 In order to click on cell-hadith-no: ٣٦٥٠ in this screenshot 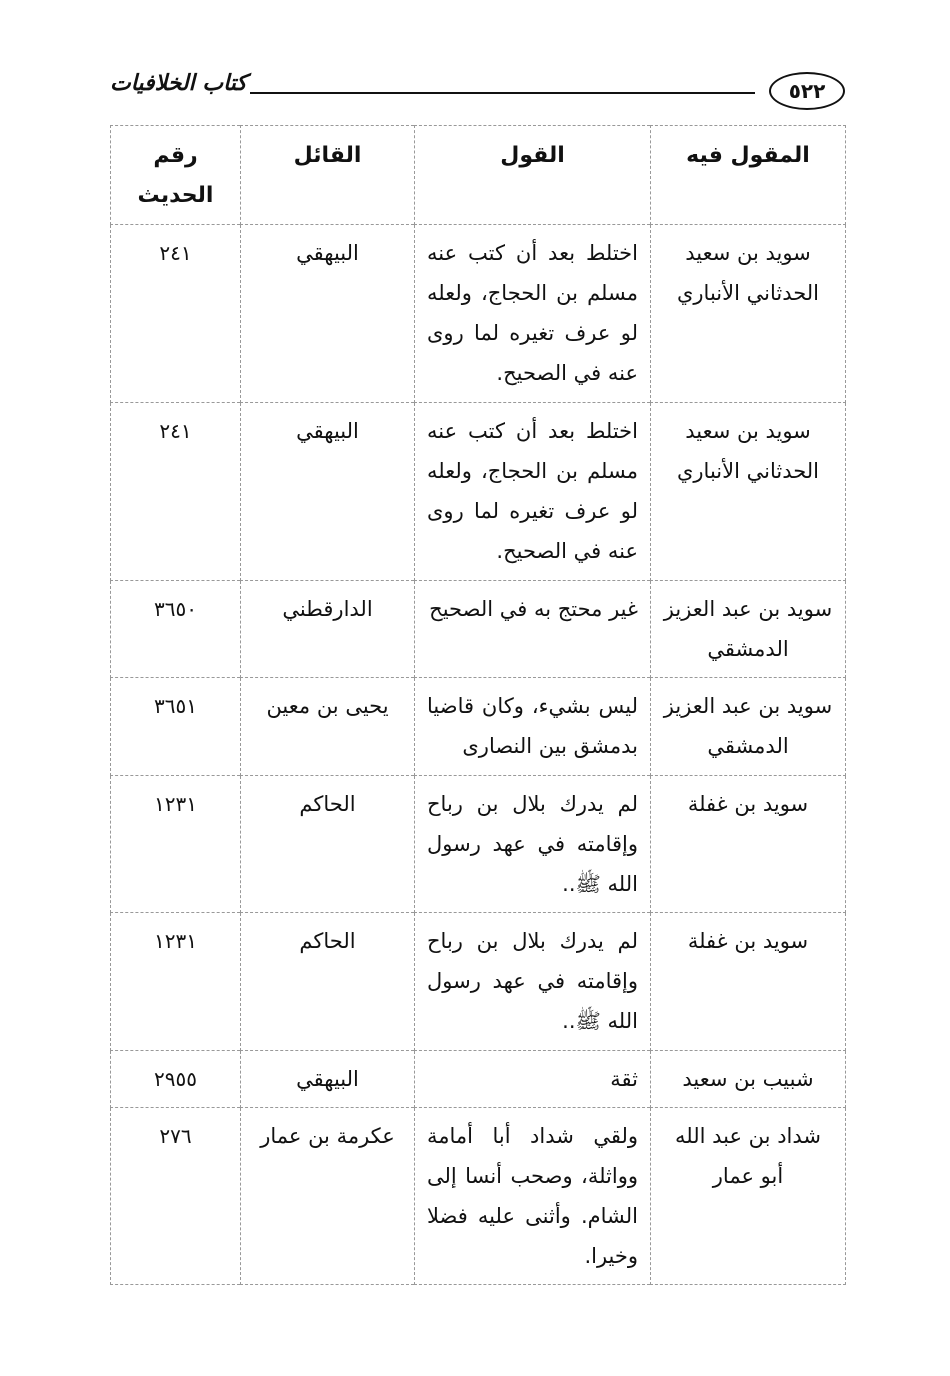, I will do `click(175, 629)`.